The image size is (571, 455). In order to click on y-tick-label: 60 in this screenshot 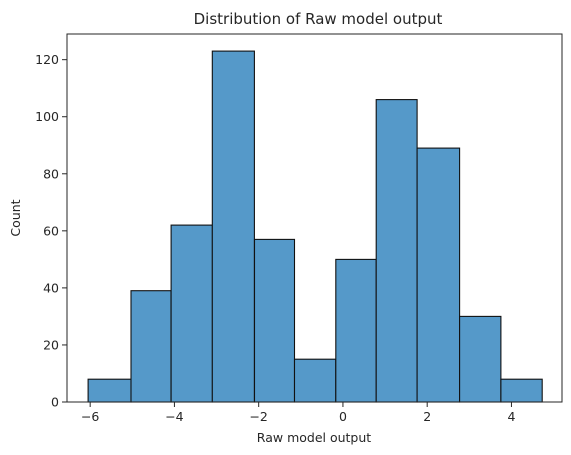, I will do `click(51, 230)`.